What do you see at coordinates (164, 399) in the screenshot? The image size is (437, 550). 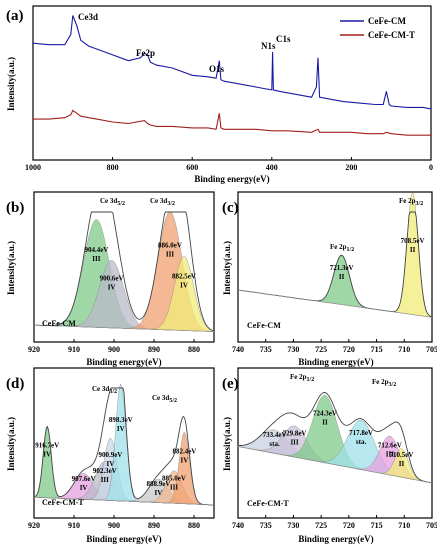 I see `panel-d-ce3d52: Ce 3d5/2` at bounding box center [164, 399].